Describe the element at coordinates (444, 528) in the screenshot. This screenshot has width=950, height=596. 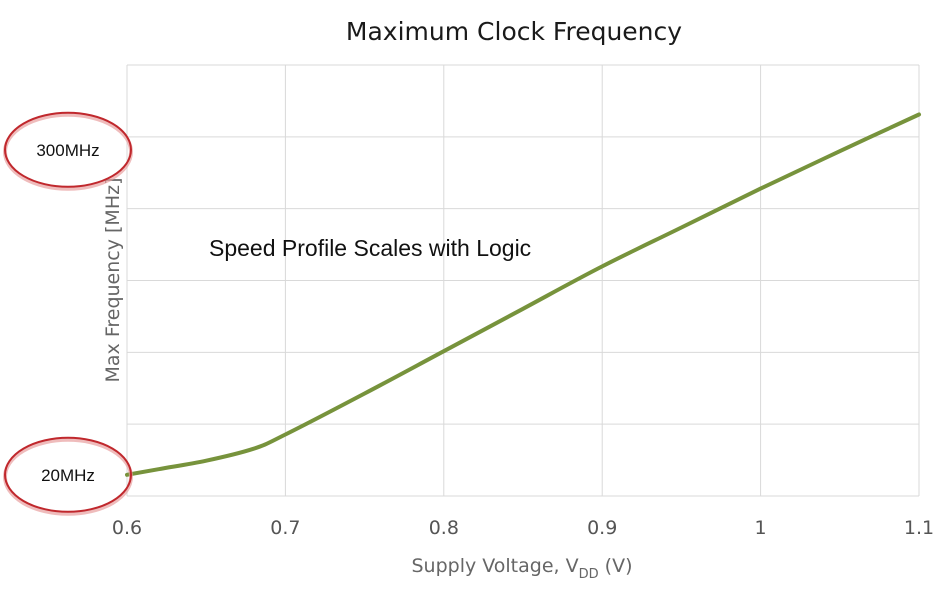
I see `x-tick-label: 0.8` at that location.